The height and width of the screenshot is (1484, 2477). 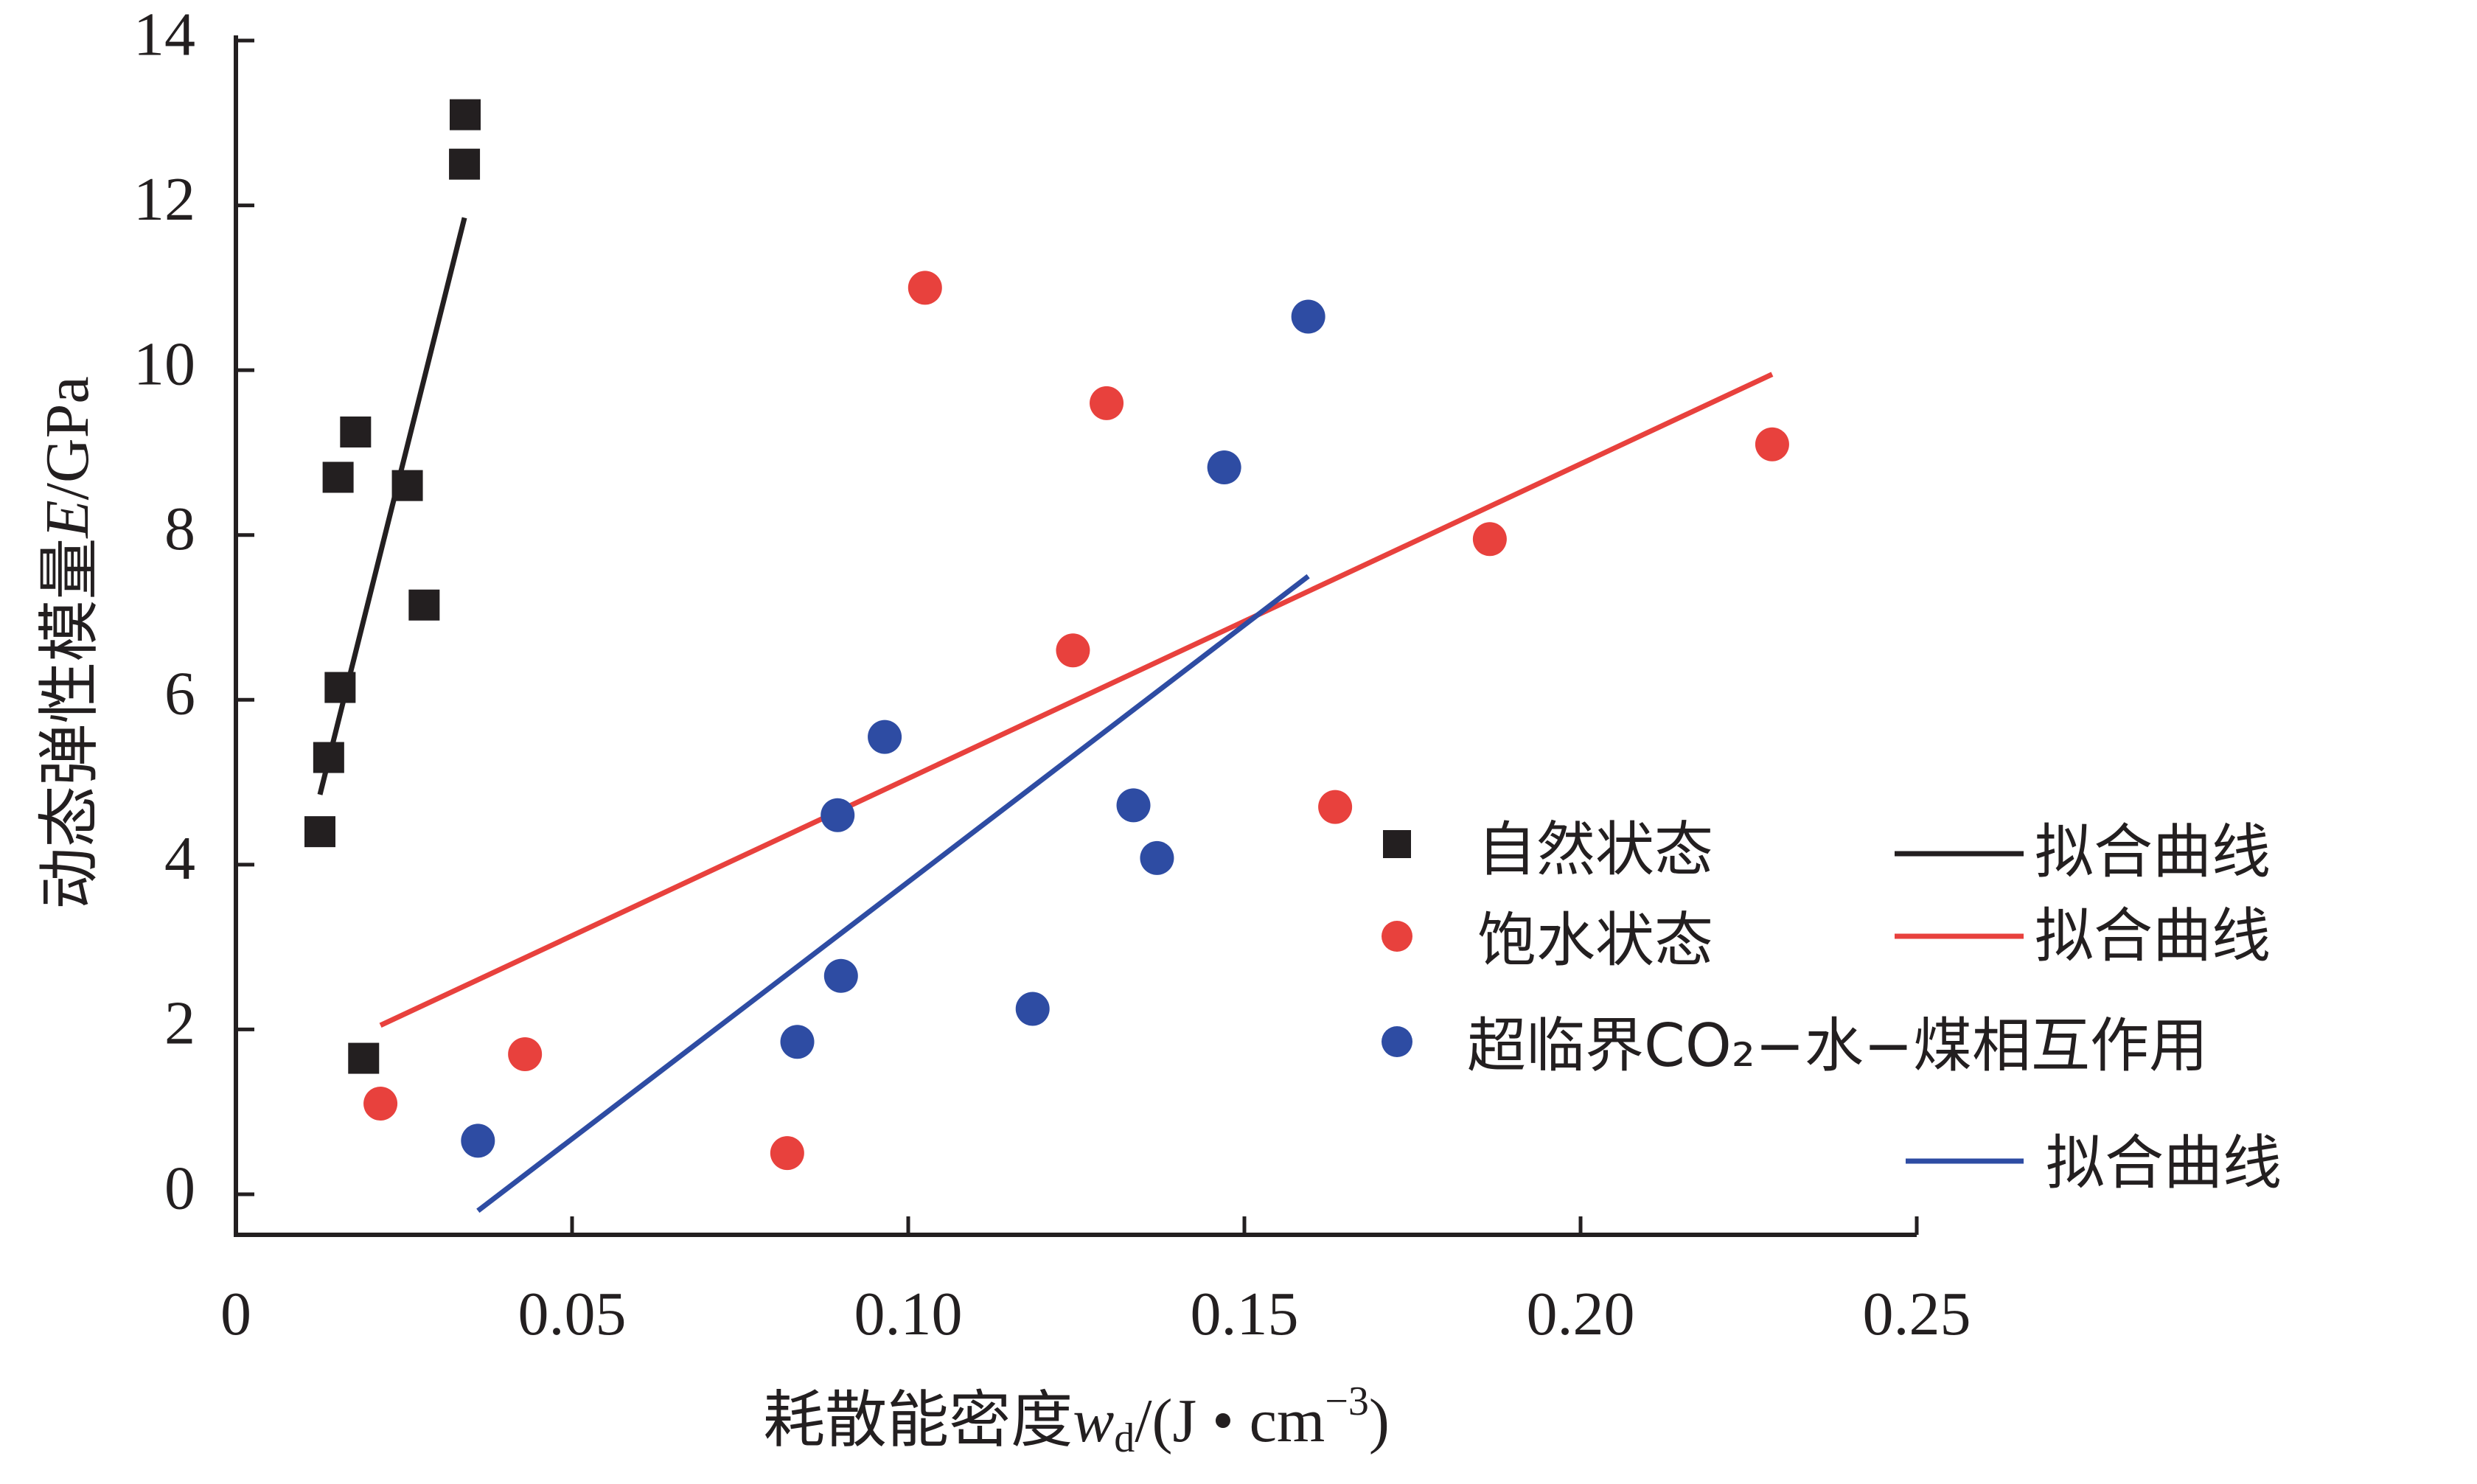 I want to click on legend-label-natural: 自然状态, so click(x=1595, y=849).